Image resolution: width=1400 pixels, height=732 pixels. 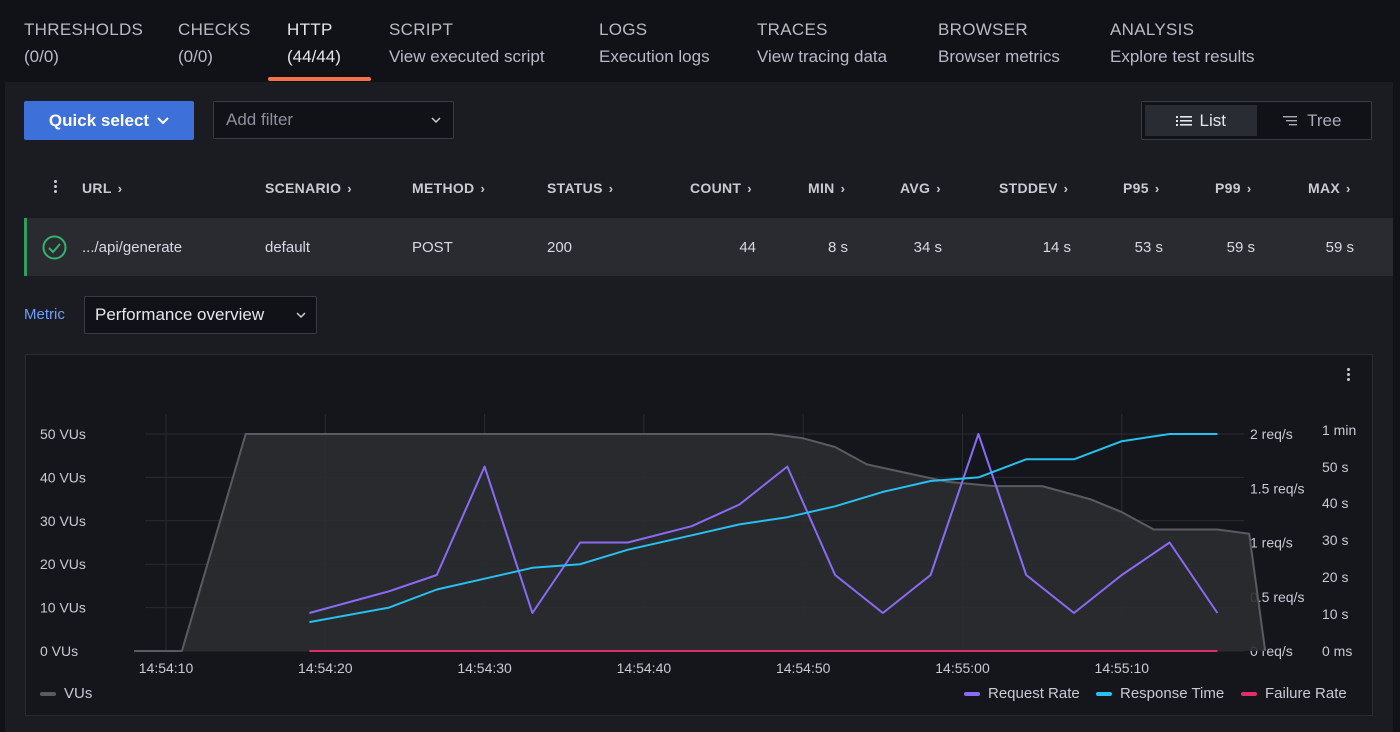 I want to click on y-right-time-tick-label: 10 s, so click(x=1335, y=614).